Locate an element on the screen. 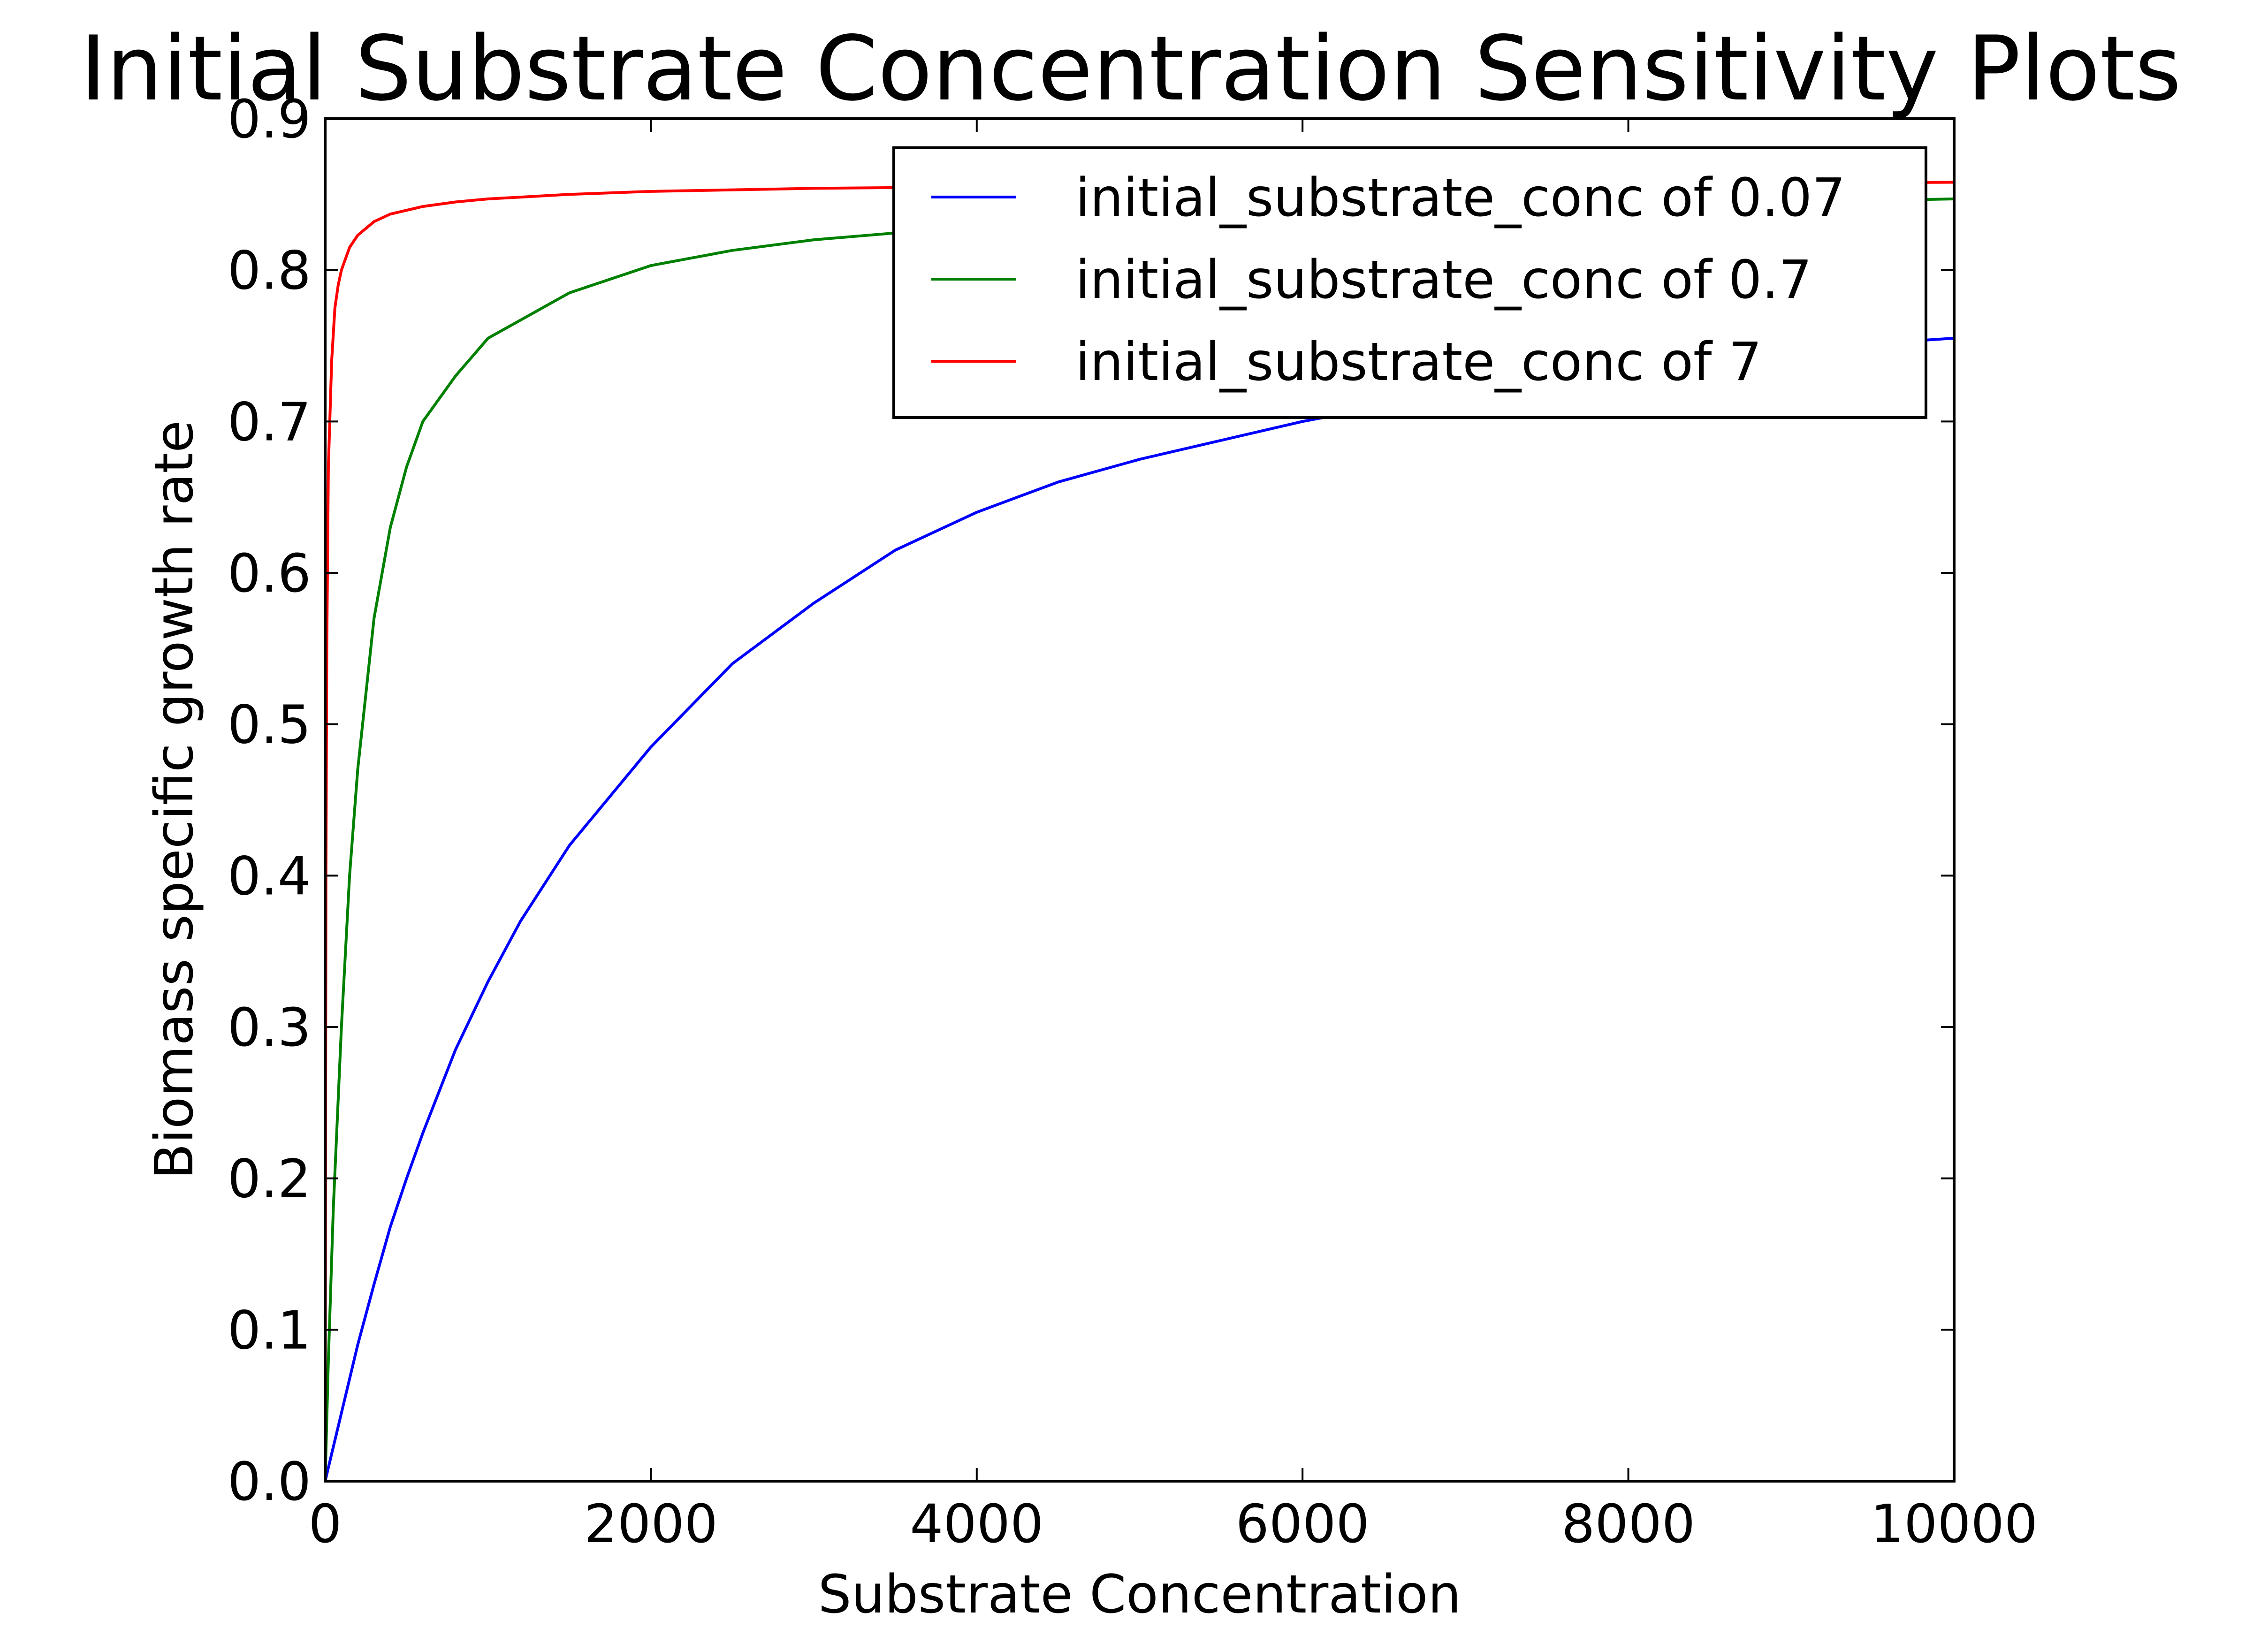  legend-label-1: initial_substrate_conc of 0.7 is located at coordinates (1443, 280).